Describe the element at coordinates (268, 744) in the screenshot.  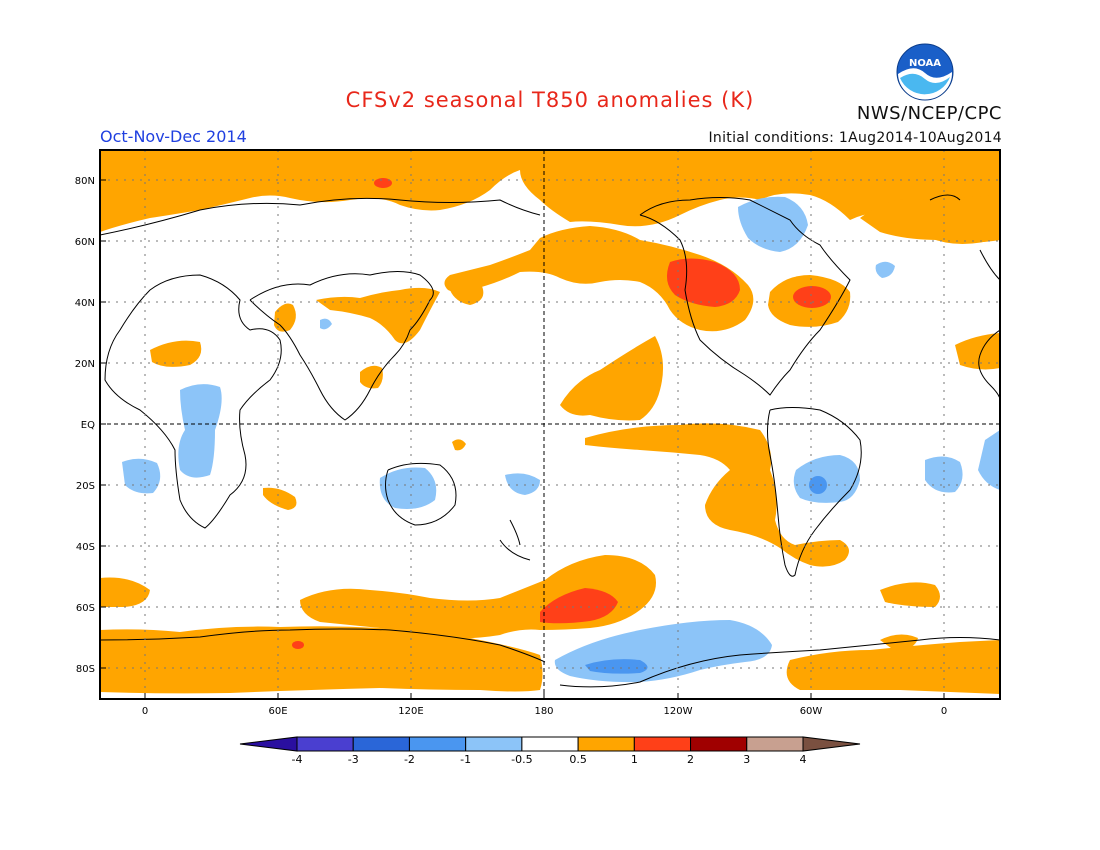
I see `colorbar-min-arrow` at that location.